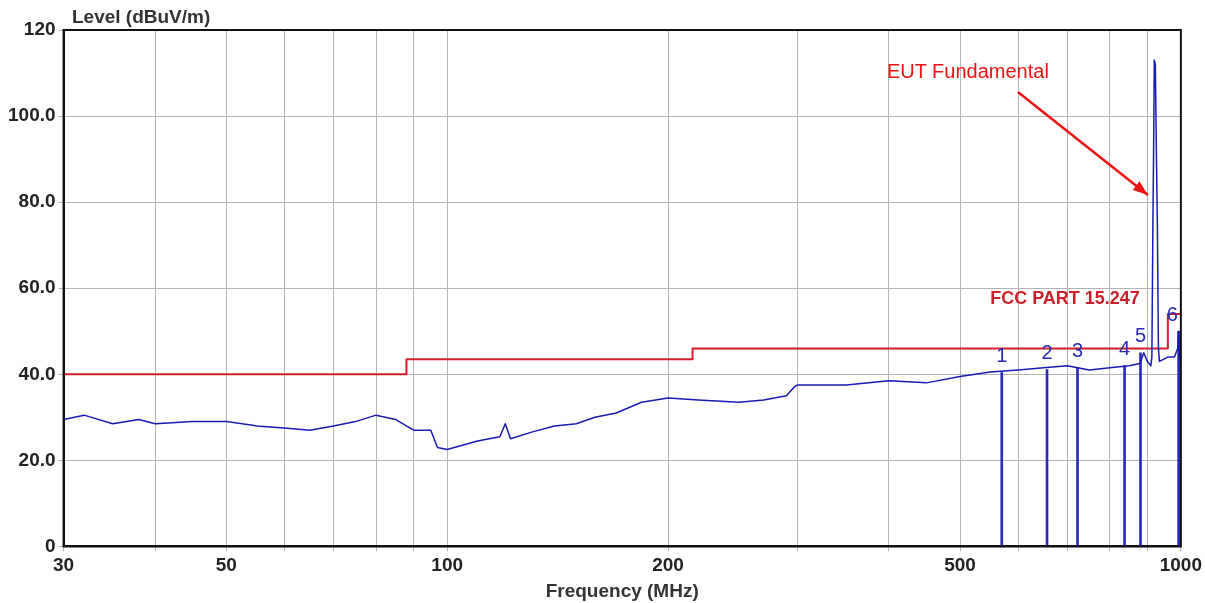 This screenshot has width=1205, height=603. Describe the element at coordinates (1002, 355) in the screenshot. I see `annotation: 1` at that location.